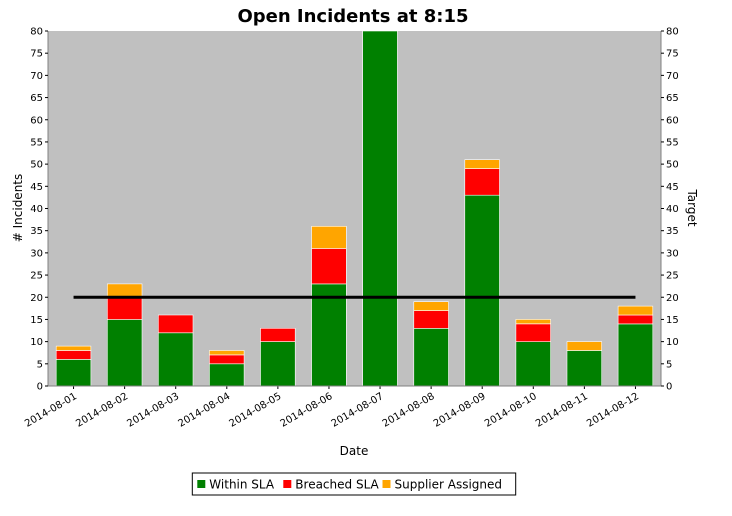  I want to click on y-tick-label: 10, so click(36, 342).